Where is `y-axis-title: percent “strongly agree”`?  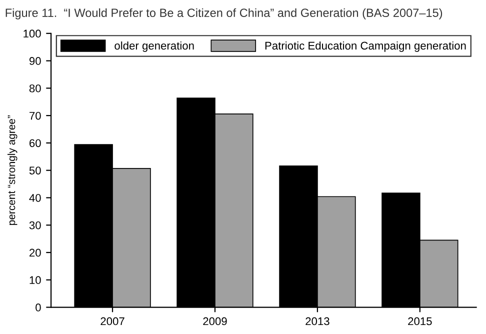 y-axis-title: percent “strongly agree” is located at coordinates (13, 170).